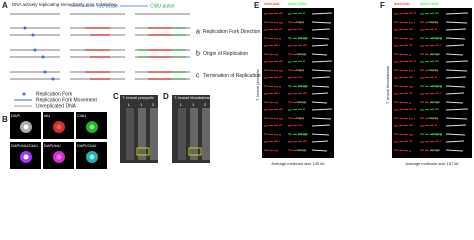  I want to click on side-label: T. brucei bloodstream, so click(387, 84).